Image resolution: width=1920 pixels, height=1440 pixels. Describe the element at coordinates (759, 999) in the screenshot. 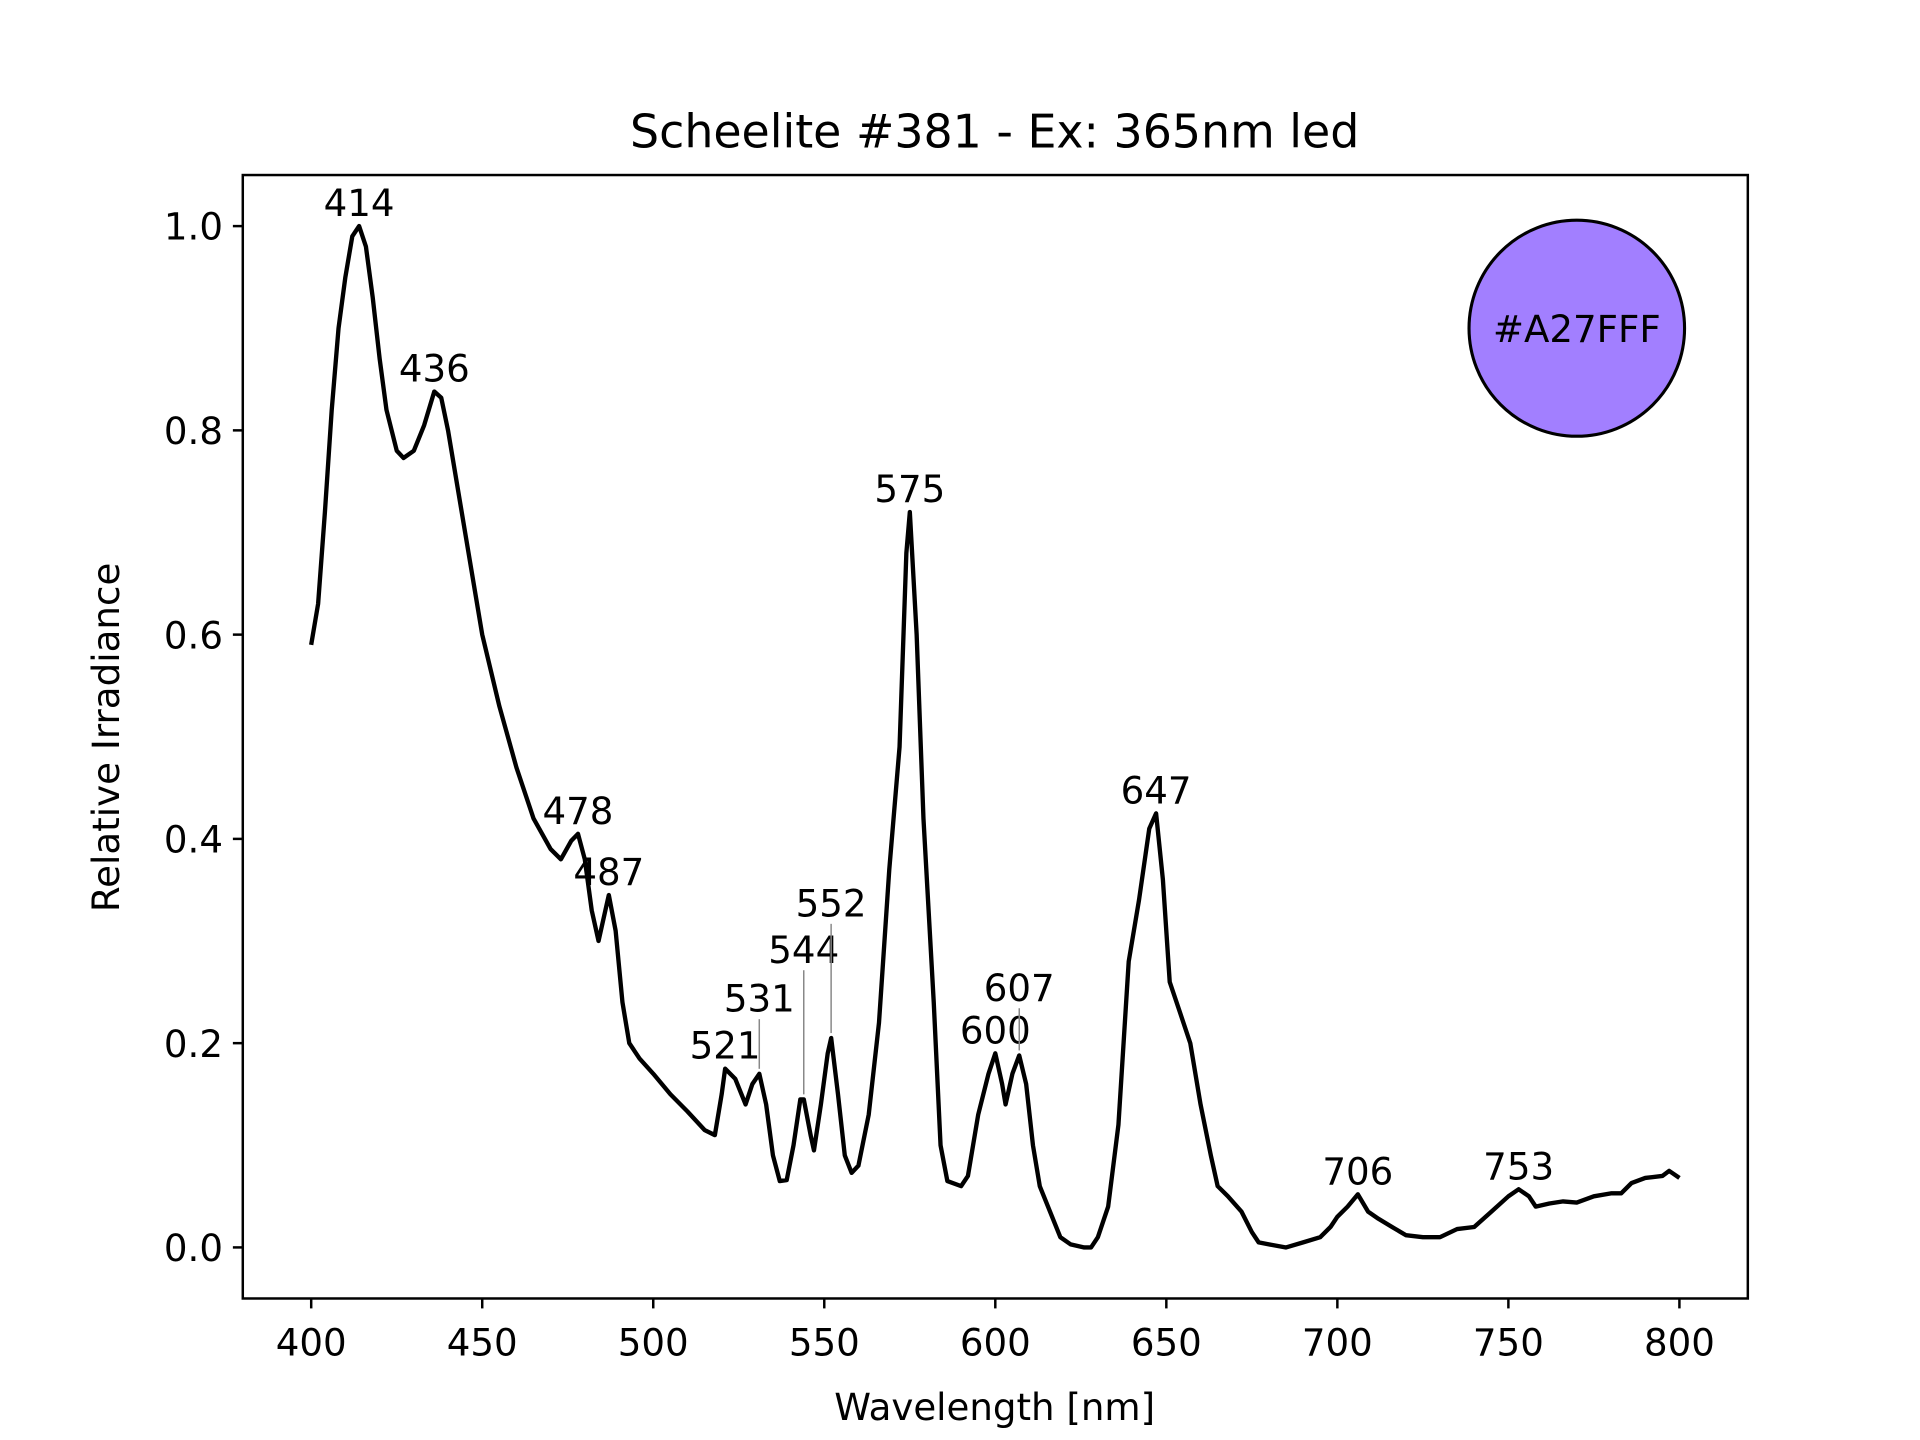

I see `peak-label: 531` at that location.